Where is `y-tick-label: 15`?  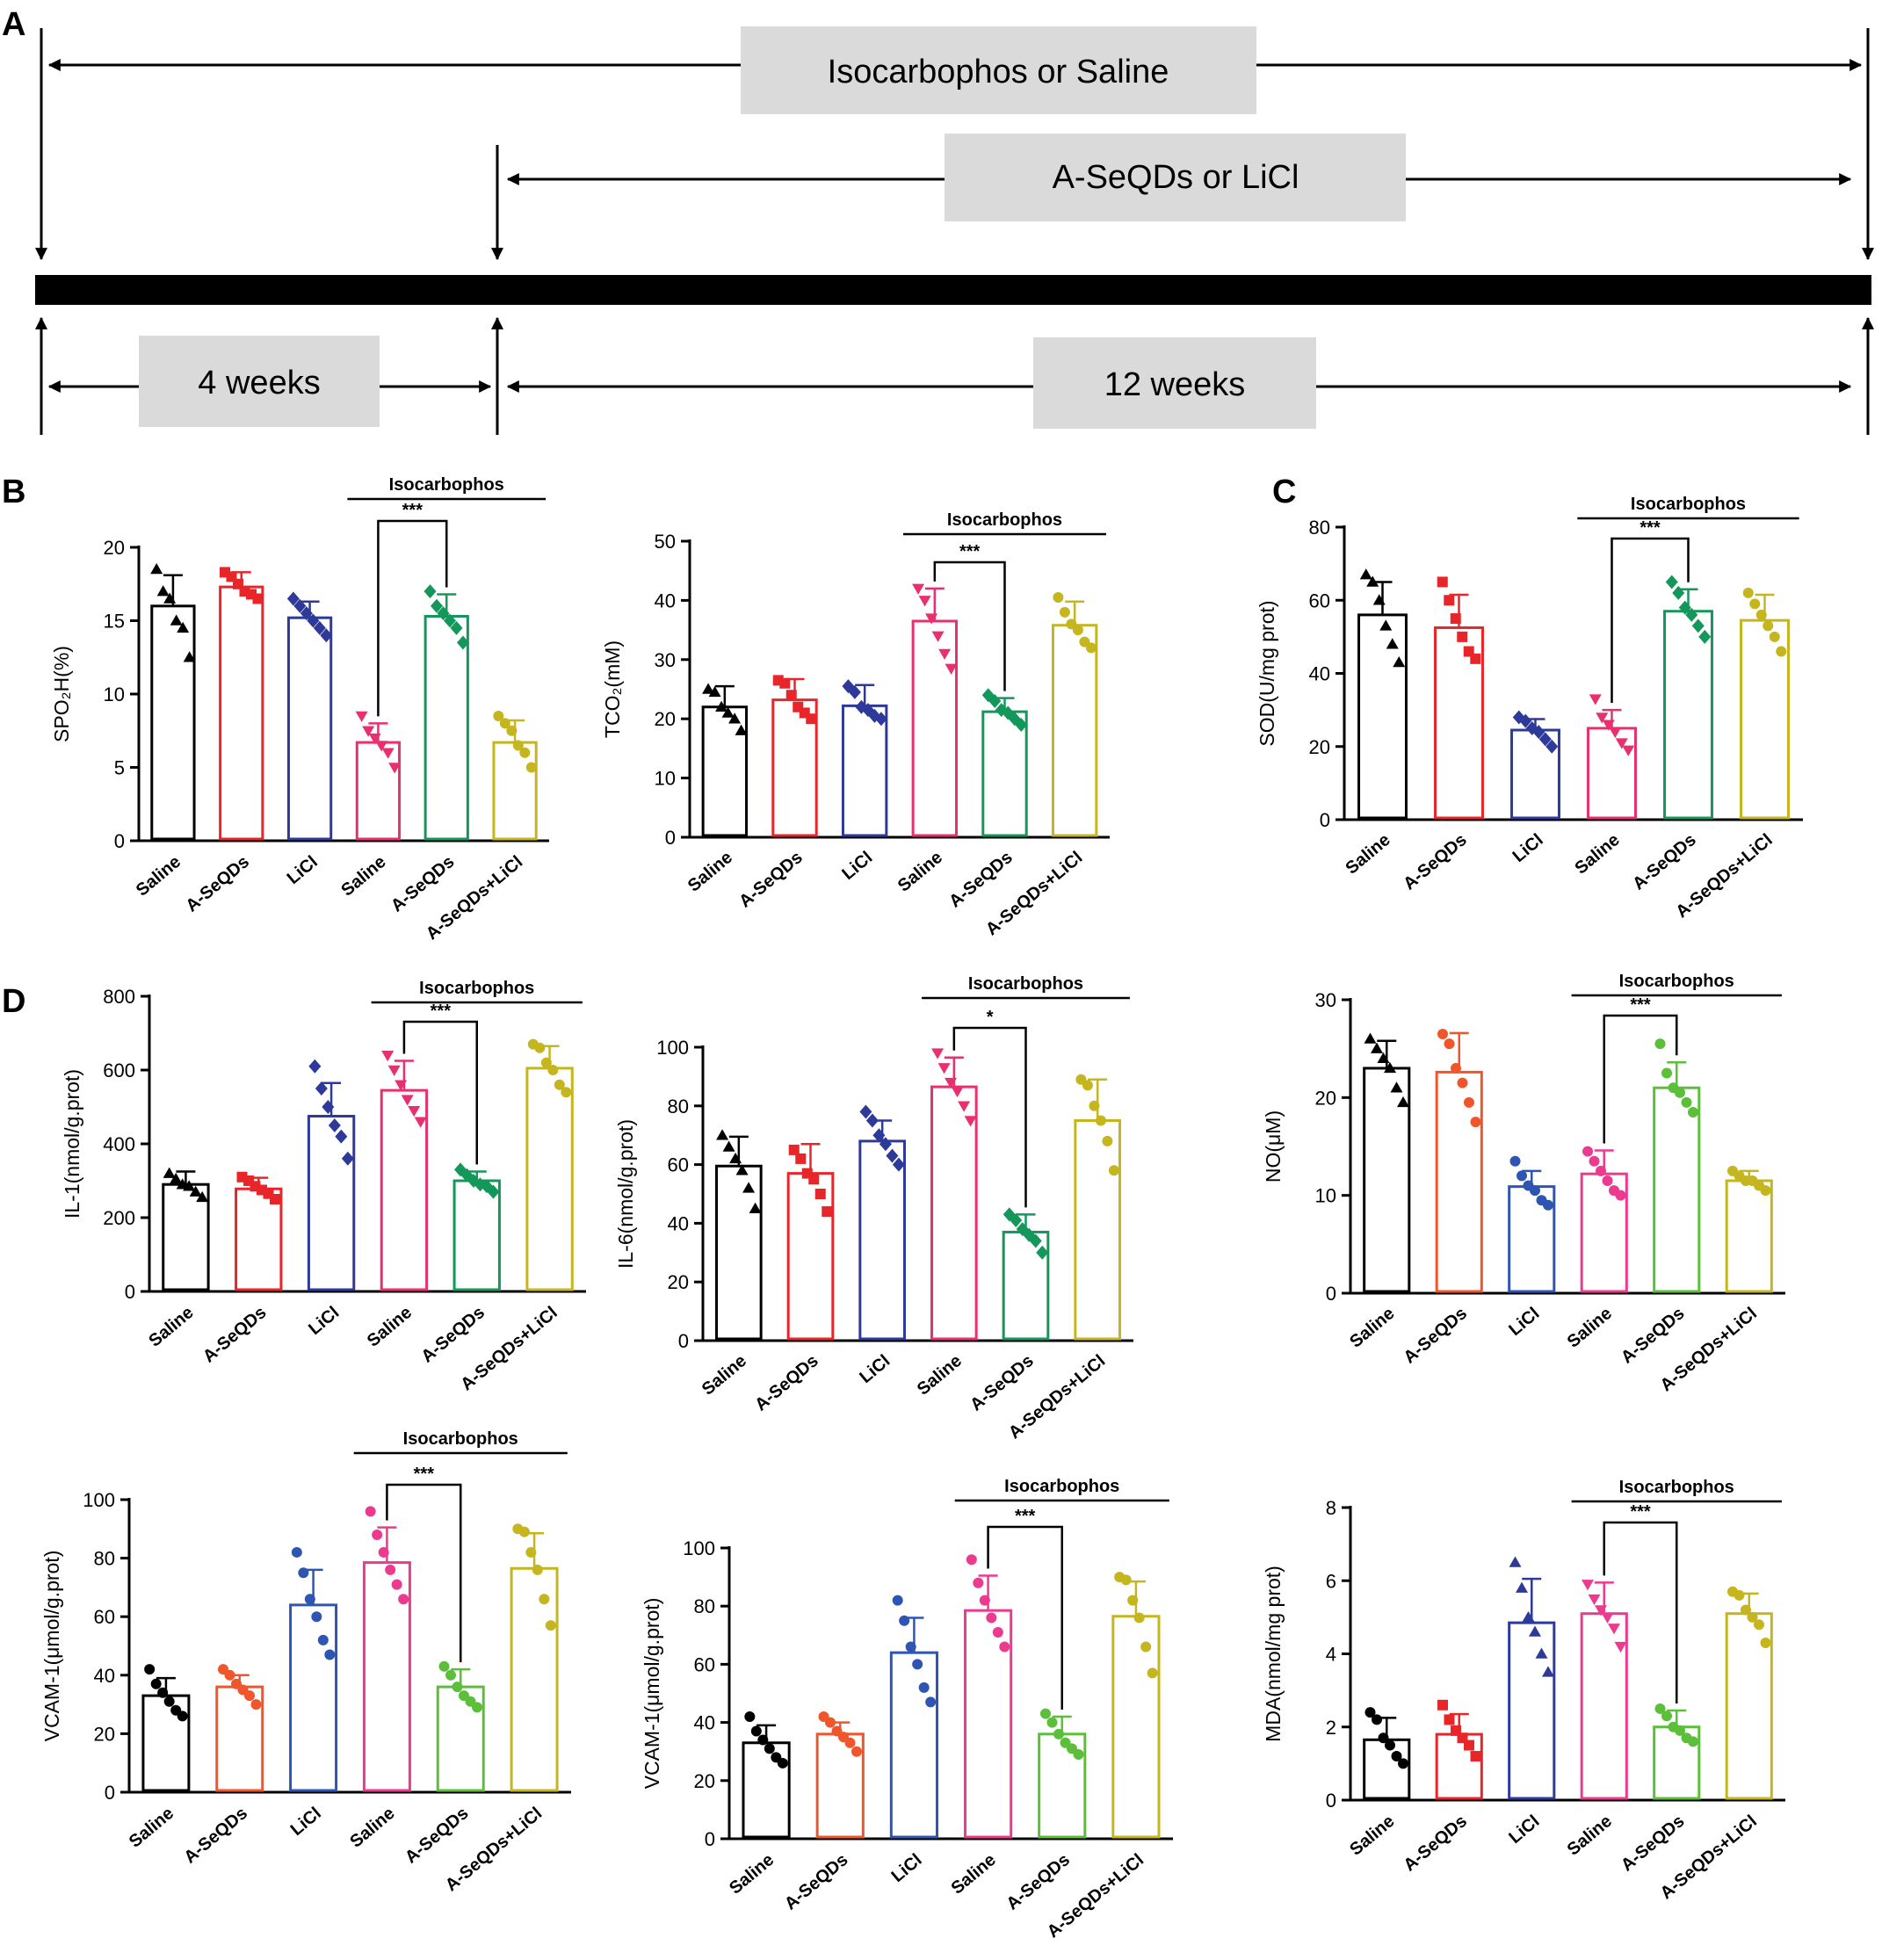
y-tick-label: 15 is located at coordinates (115, 622).